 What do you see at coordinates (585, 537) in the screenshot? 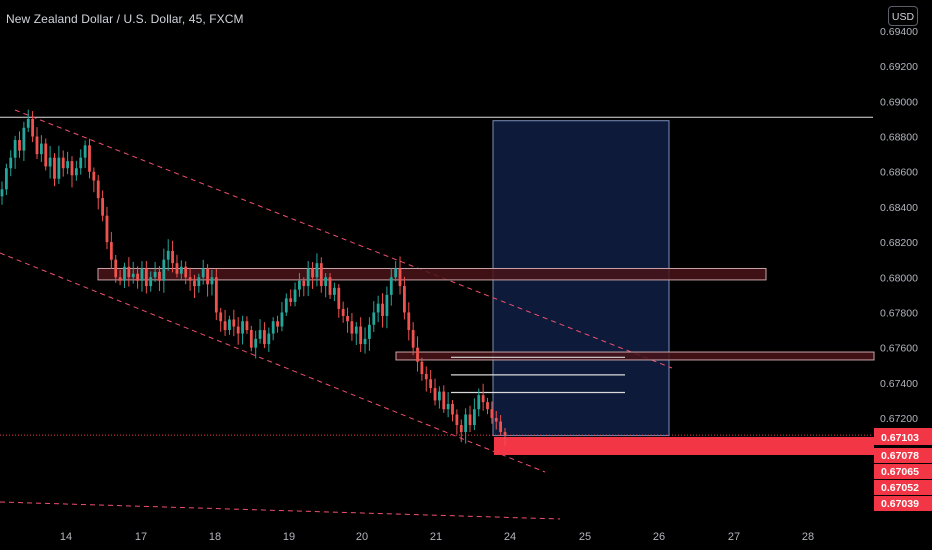
I see `x-tick-label: 25` at bounding box center [585, 537].